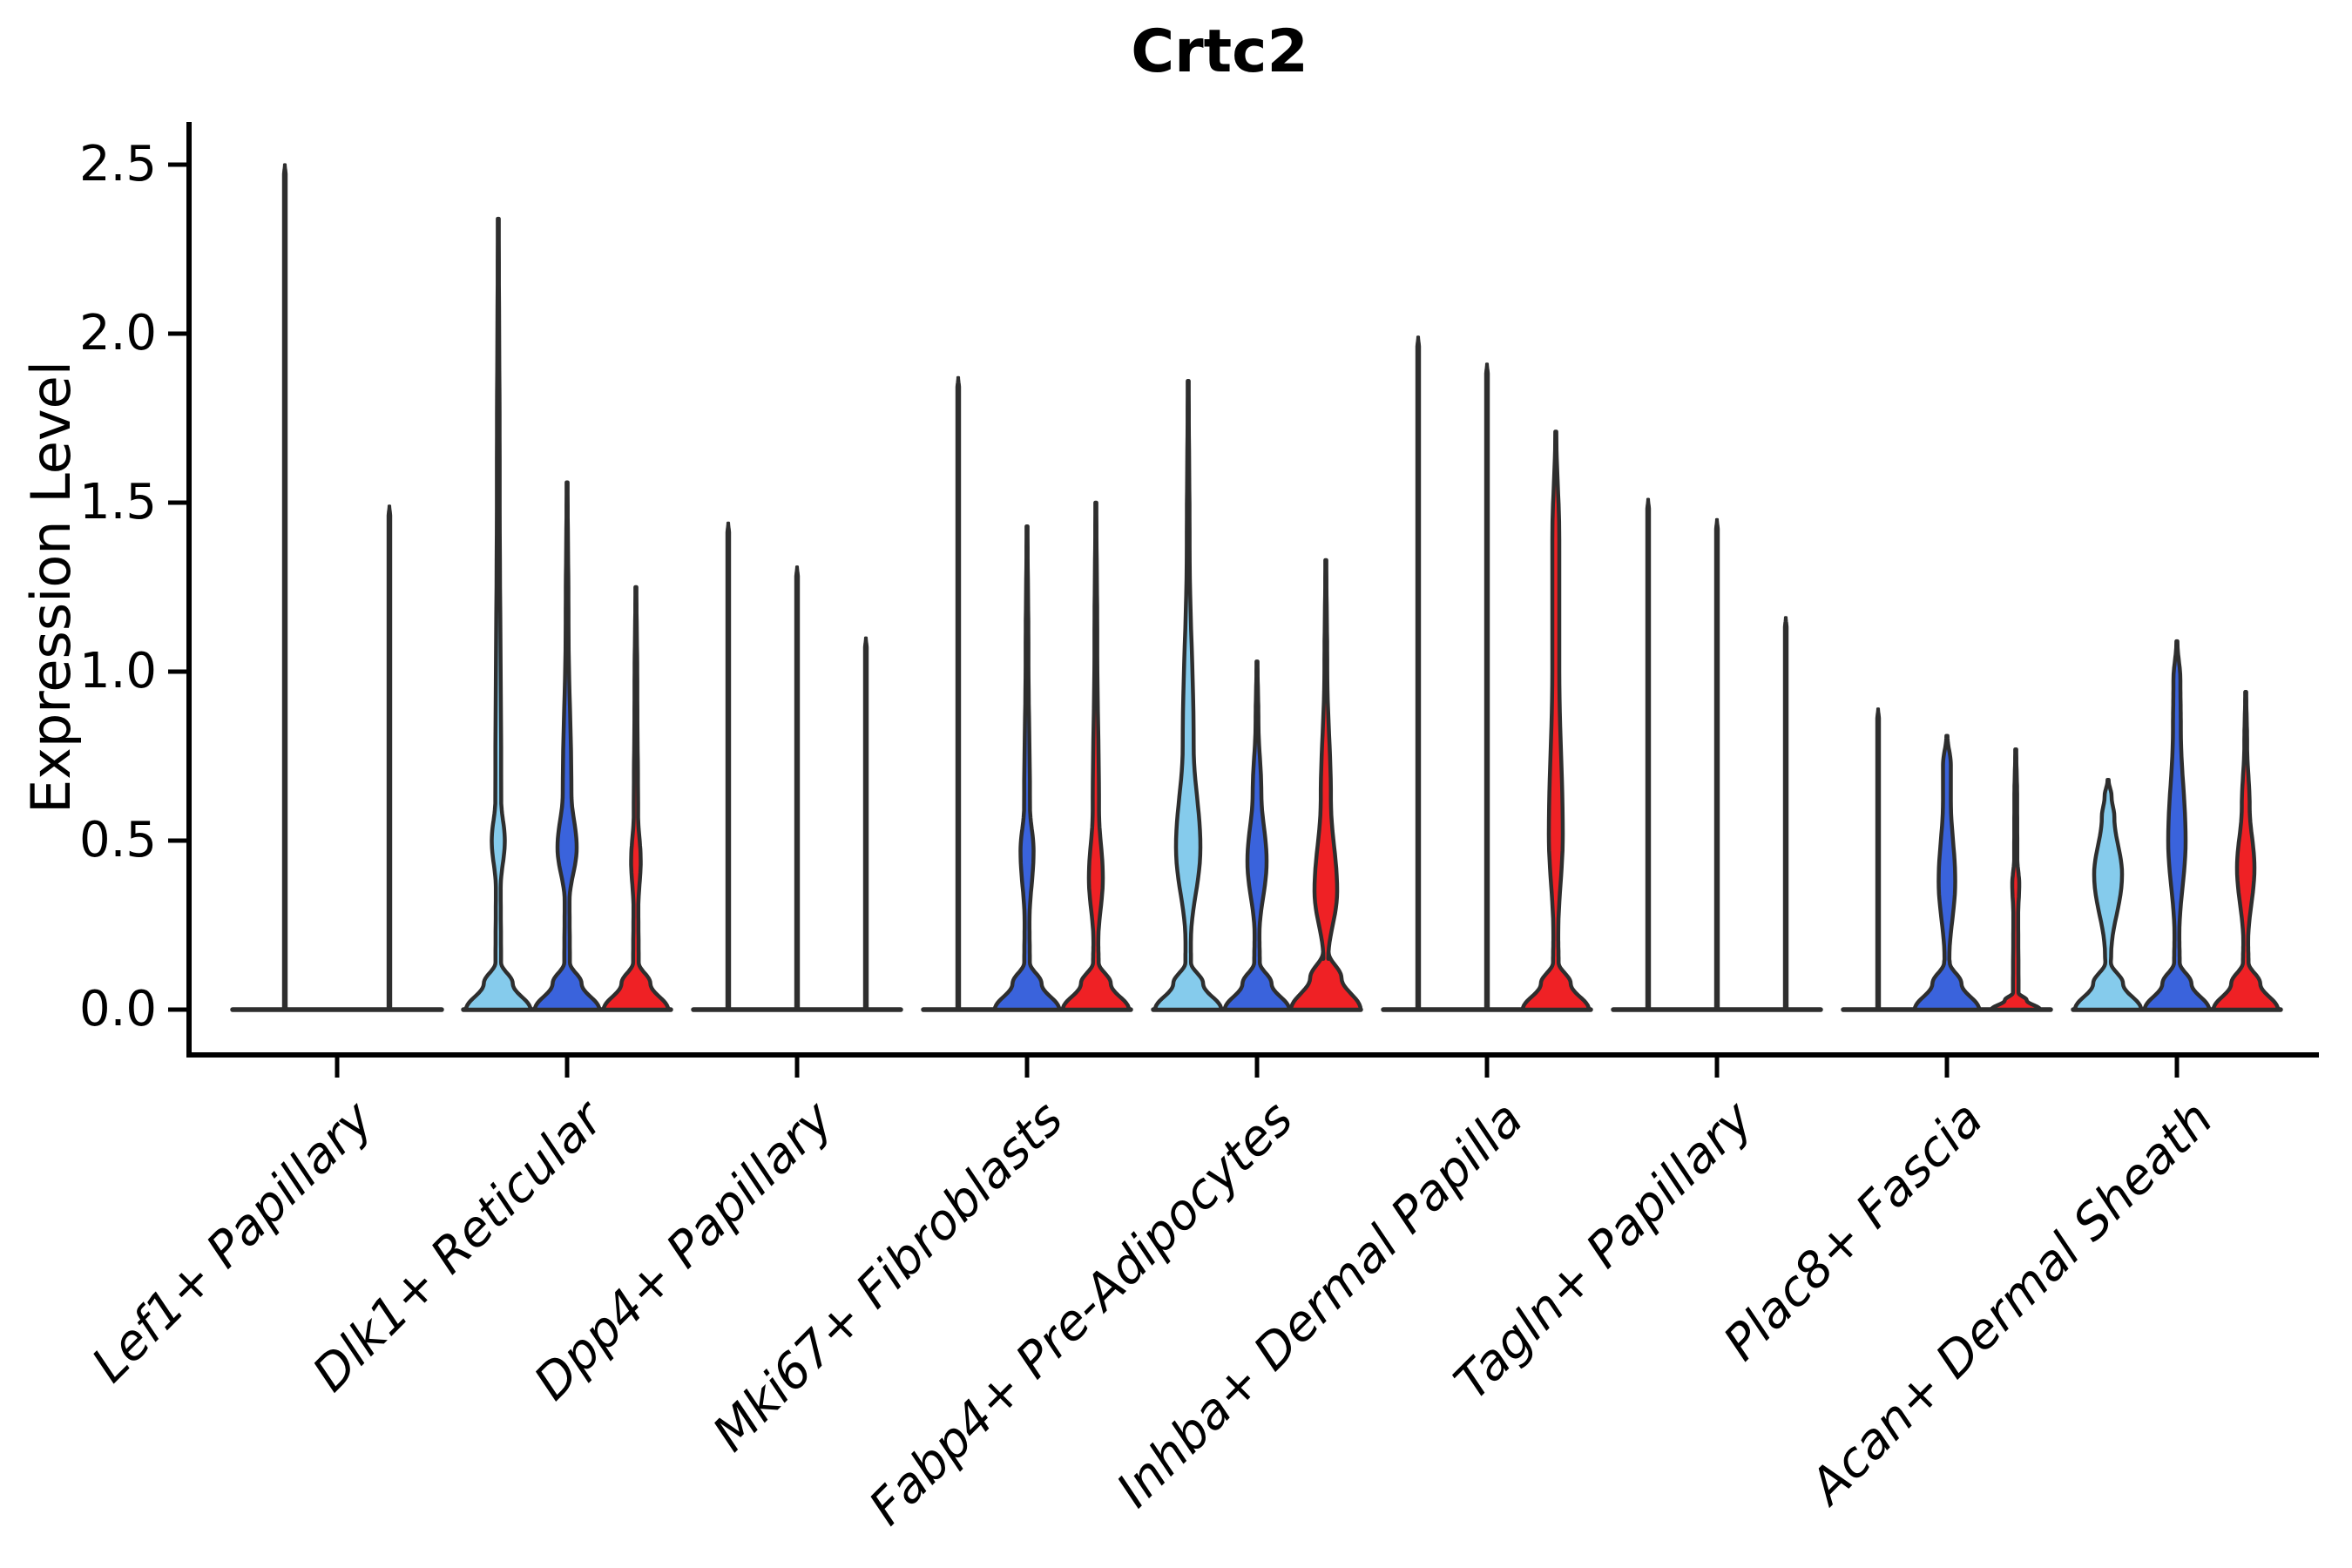 This screenshot has width=2352, height=1568. I want to click on violin-dlk1-reticular-red, so click(636, 798).